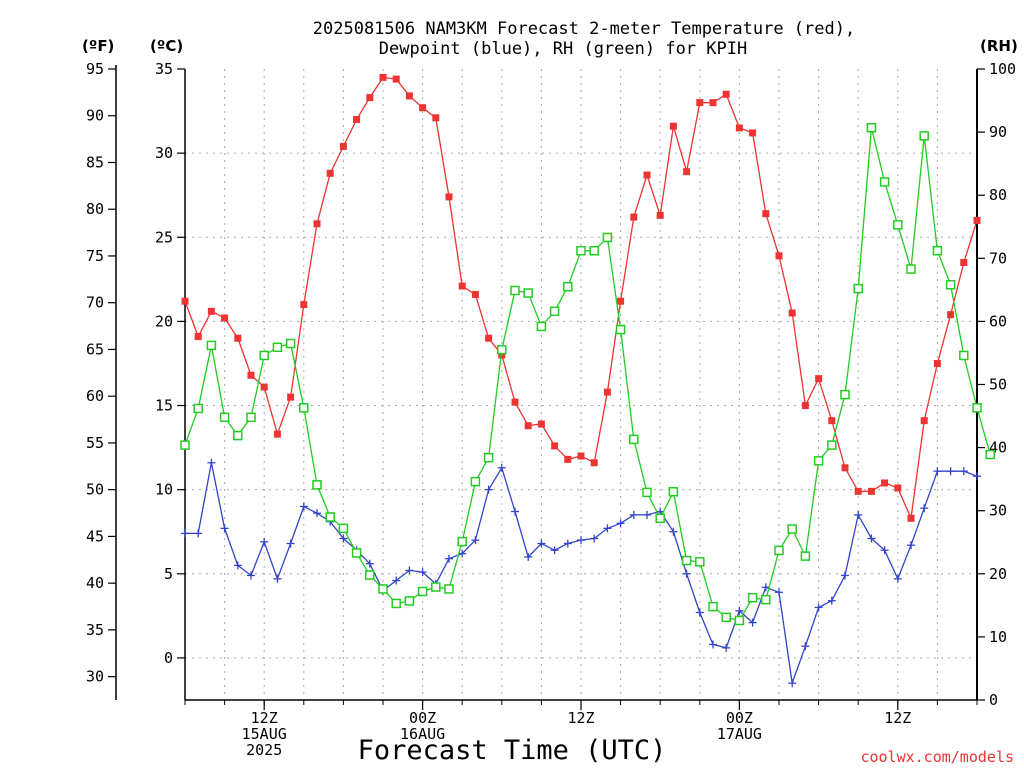 The height and width of the screenshot is (768, 1024). Describe the element at coordinates (264, 734) in the screenshot. I see `x-tick-label: 15AUG` at that location.